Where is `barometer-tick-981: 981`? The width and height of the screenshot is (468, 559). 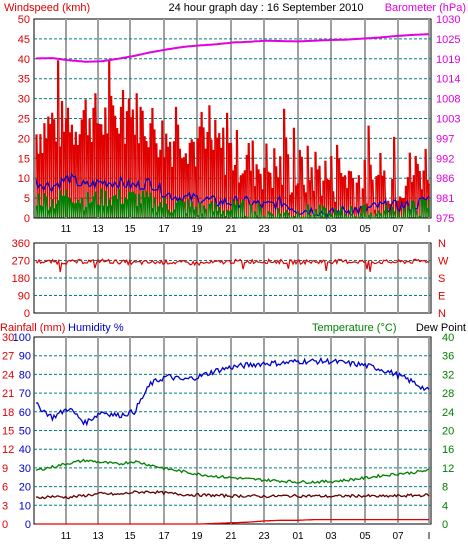
barometer-tick-981: 981 is located at coordinates (445, 199).